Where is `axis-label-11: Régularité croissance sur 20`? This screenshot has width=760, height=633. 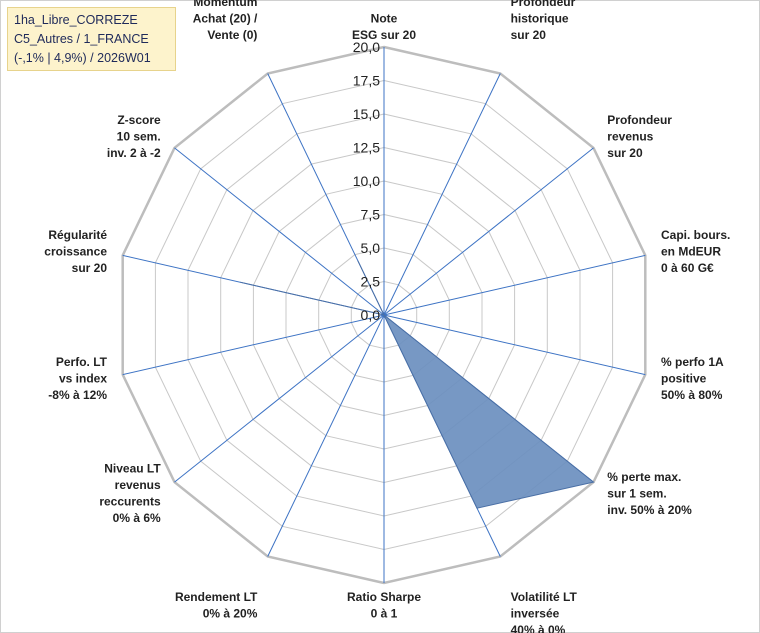 axis-label-11: Régularité croissance sur 20 is located at coordinates (75, 251).